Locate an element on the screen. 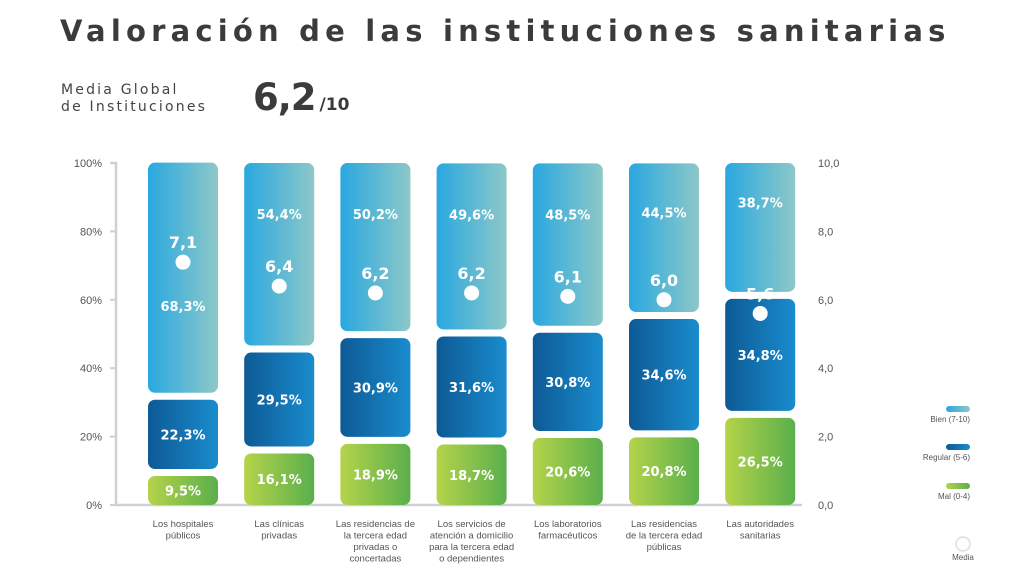  y-tick-label: 100% is located at coordinates (88, 164).